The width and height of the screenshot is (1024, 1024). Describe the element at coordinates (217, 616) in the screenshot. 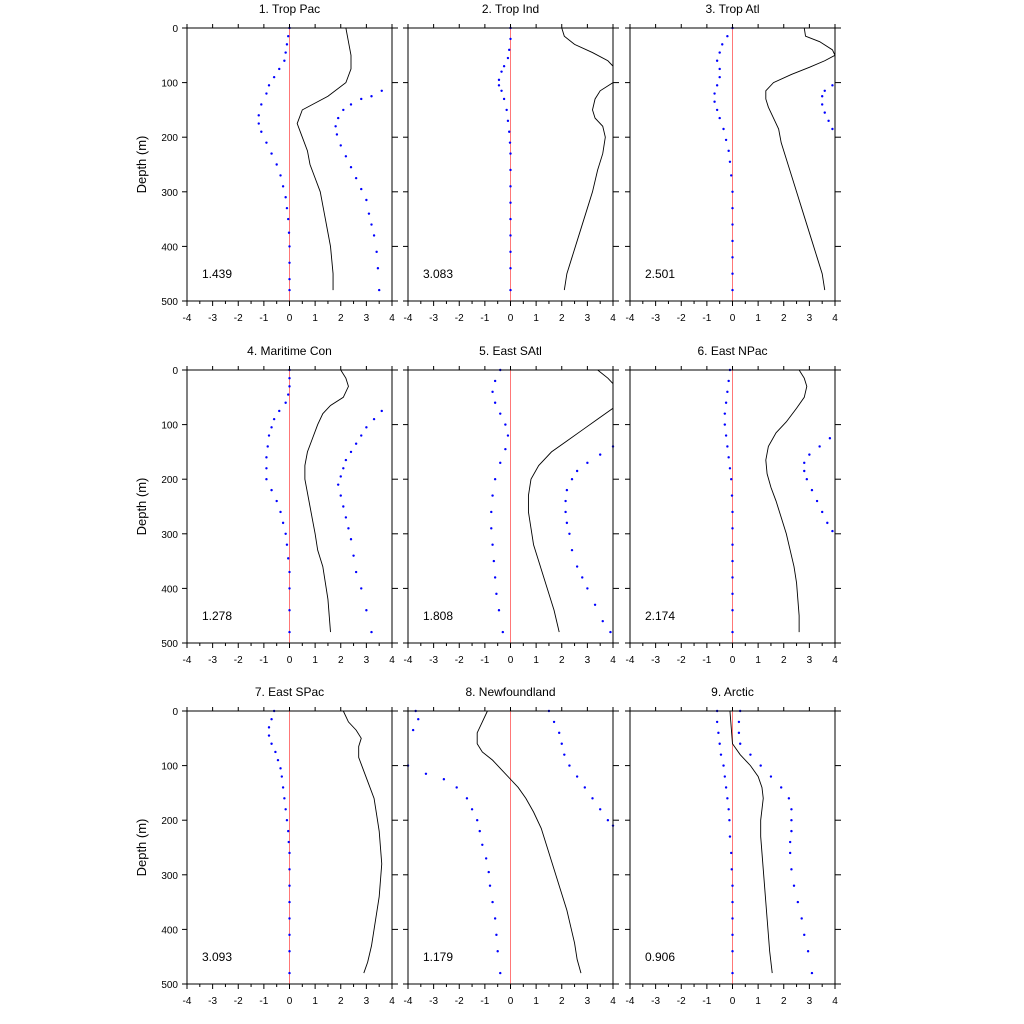

I see `panel-stat-value: 1.278` at that location.